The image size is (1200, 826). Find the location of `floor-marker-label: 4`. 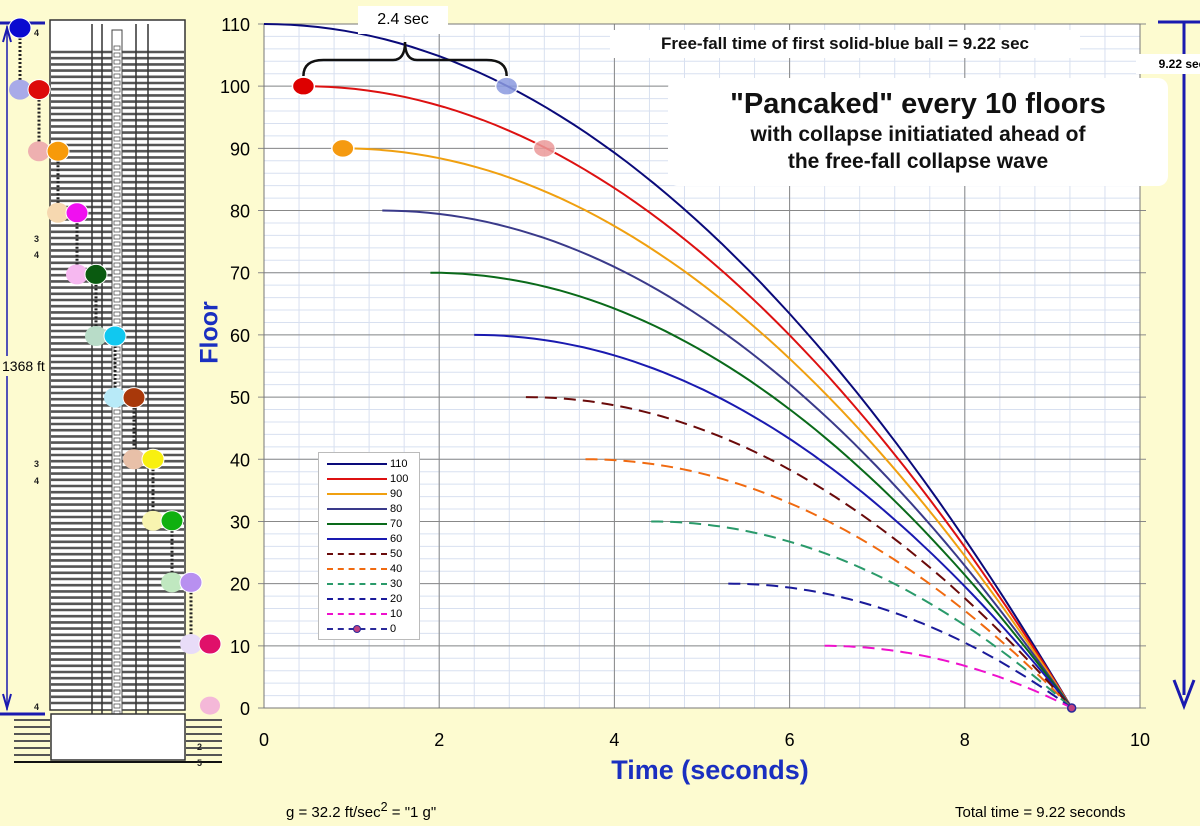

floor-marker-label: 4 is located at coordinates (36, 707).